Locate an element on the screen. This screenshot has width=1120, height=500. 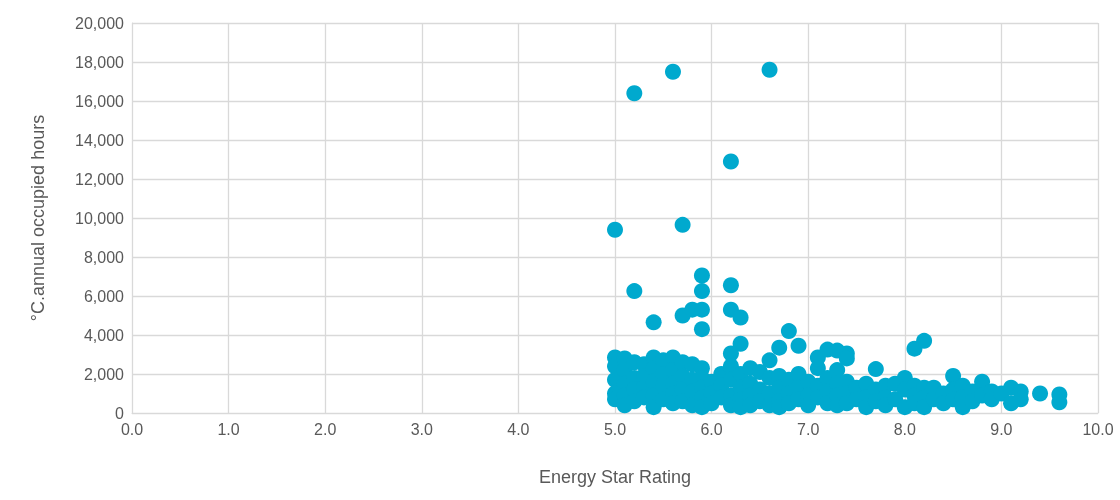
x-tick-label: 5.0 is located at coordinates (615, 429).